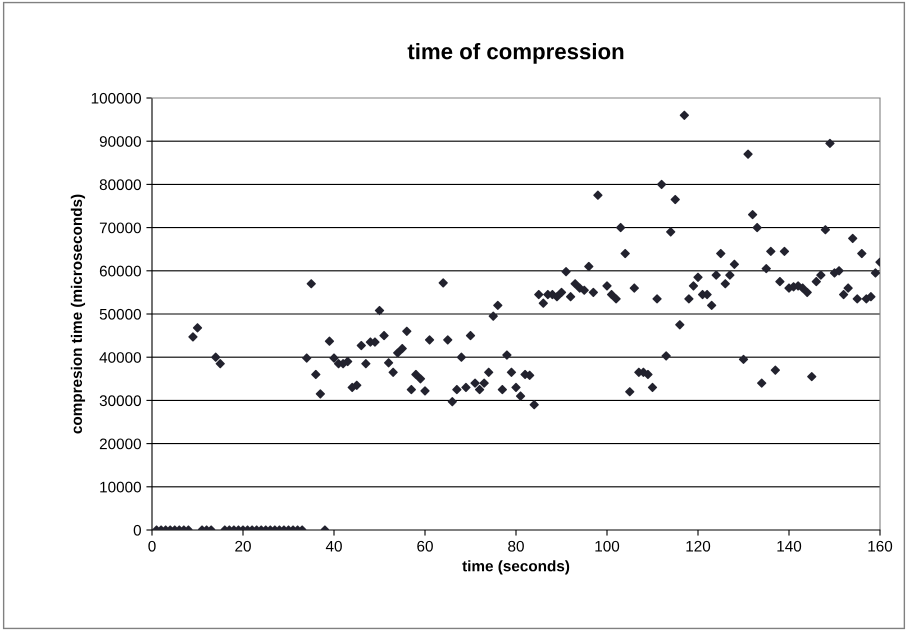  What do you see at coordinates (120, 141) in the screenshot?
I see `y-tick-label: 90000` at bounding box center [120, 141].